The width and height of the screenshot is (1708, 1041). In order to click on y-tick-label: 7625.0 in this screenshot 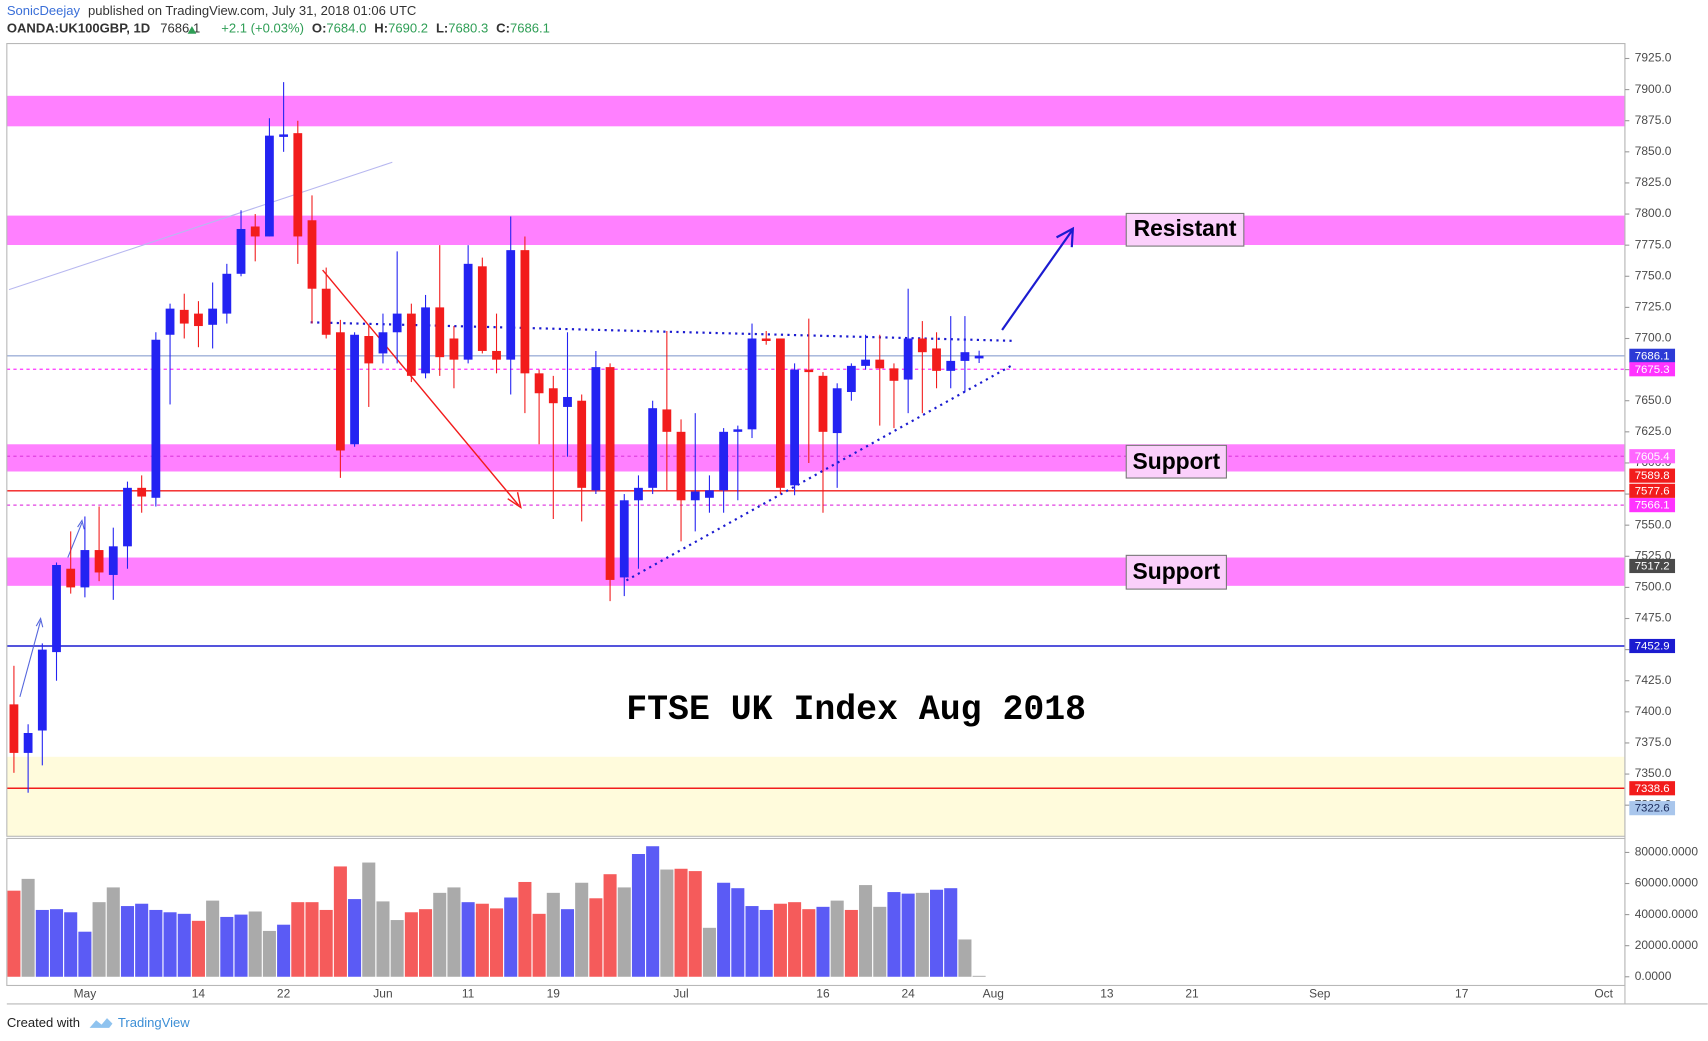, I will do `click(1653, 431)`.